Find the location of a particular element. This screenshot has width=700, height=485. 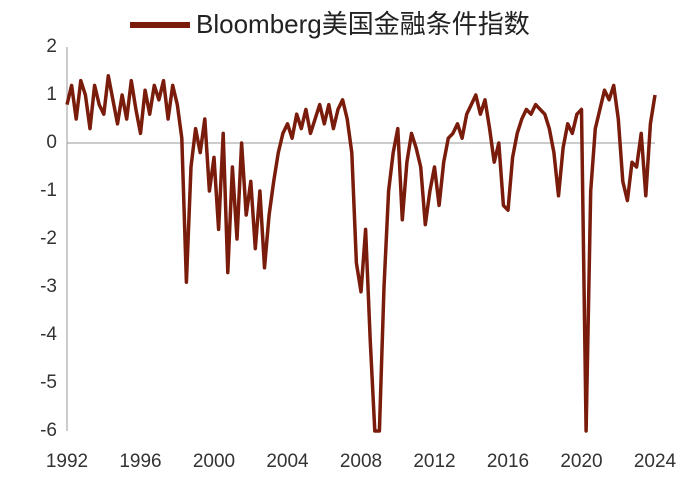

y-tick-label: -5 is located at coordinates (48, 382).